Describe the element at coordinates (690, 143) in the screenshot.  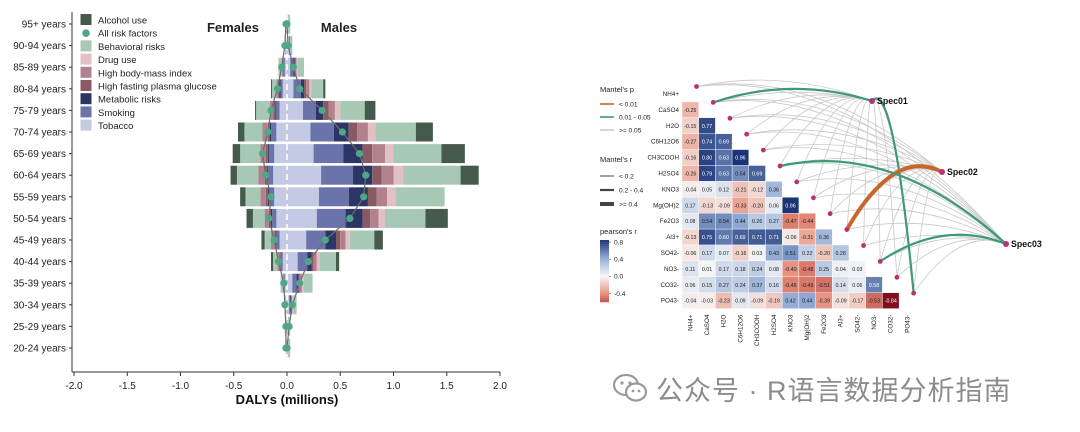
I see `cell-value: -0.27` at that location.